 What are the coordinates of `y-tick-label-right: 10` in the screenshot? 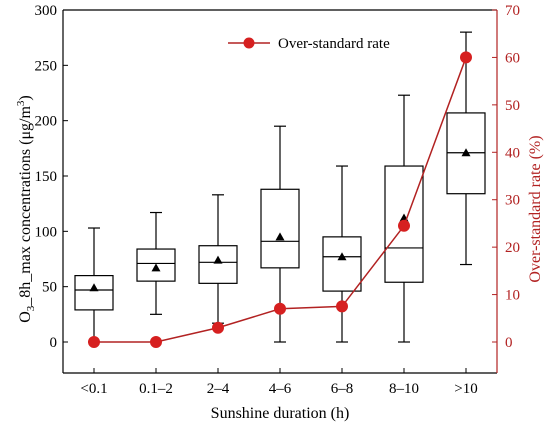 It's located at (512, 296).